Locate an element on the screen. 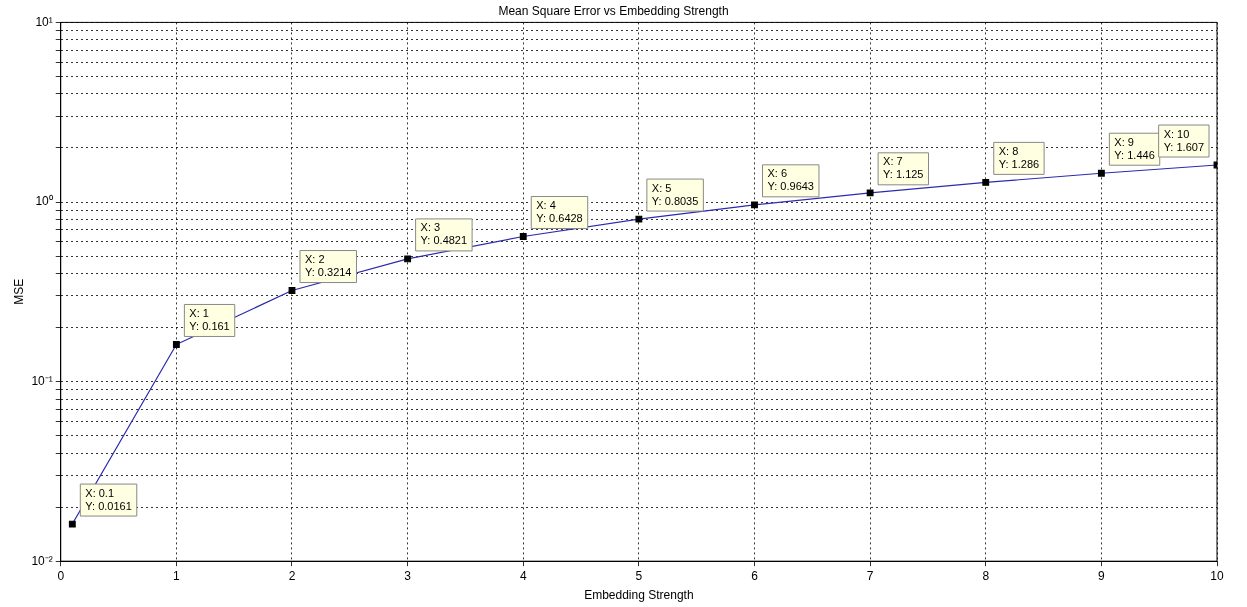 The height and width of the screenshot is (607, 1247). annotation: X: 10 Y: 1.607 is located at coordinates (1184, 140).